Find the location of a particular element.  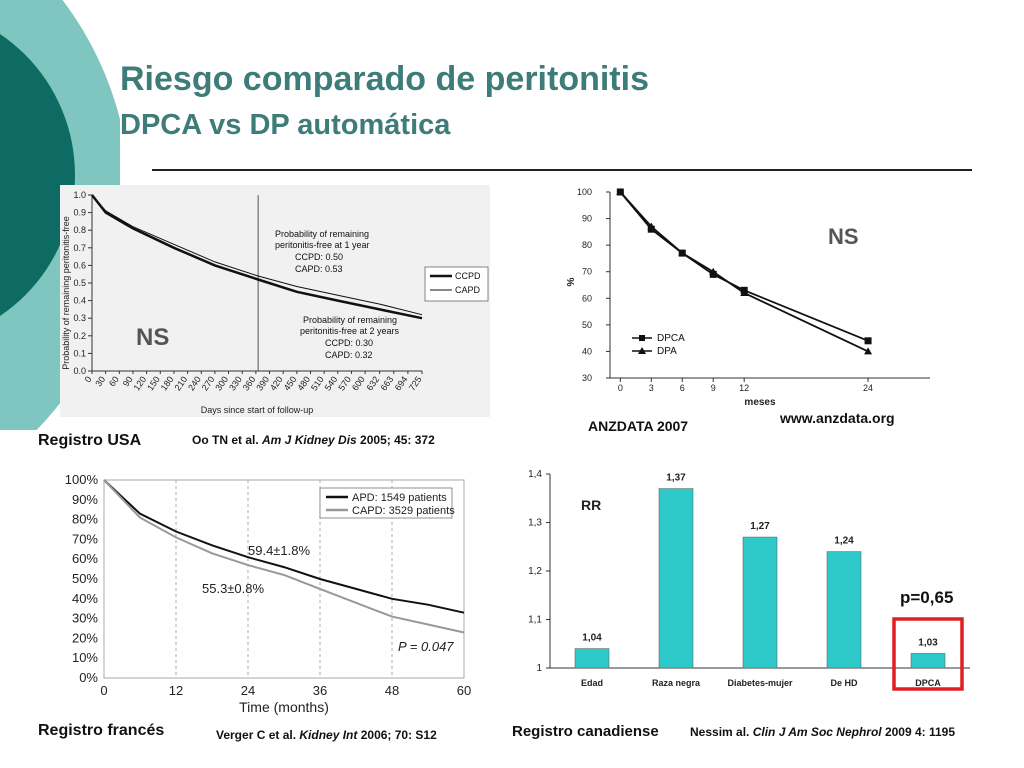

fr-y-tick-label: 30% is located at coordinates (85, 618).